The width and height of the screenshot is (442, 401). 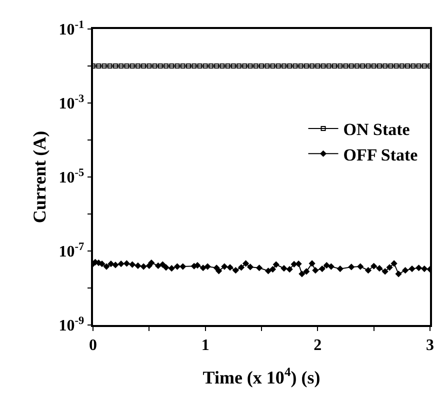 What do you see at coordinates (205, 345) in the screenshot?
I see `x-tick-label: 1` at bounding box center [205, 345].